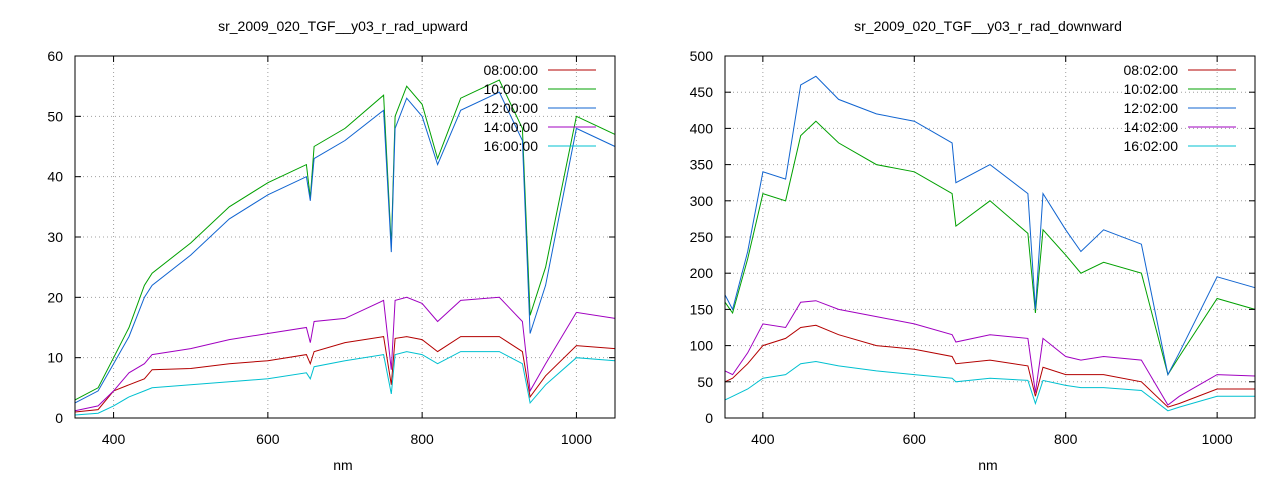 This screenshot has height=485, width=1280. Describe the element at coordinates (511, 89) in the screenshot. I see `legend-label: 10:00:00` at that location.